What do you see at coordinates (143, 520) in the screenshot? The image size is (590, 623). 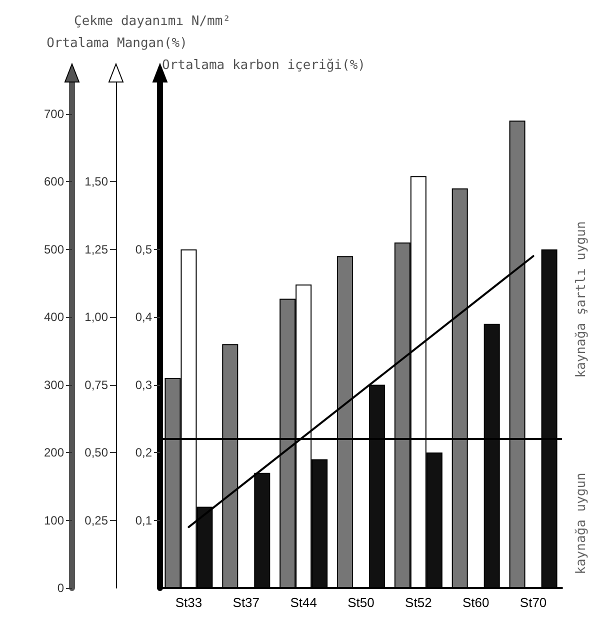 I see `y-tick-label: 0,1` at bounding box center [143, 520].